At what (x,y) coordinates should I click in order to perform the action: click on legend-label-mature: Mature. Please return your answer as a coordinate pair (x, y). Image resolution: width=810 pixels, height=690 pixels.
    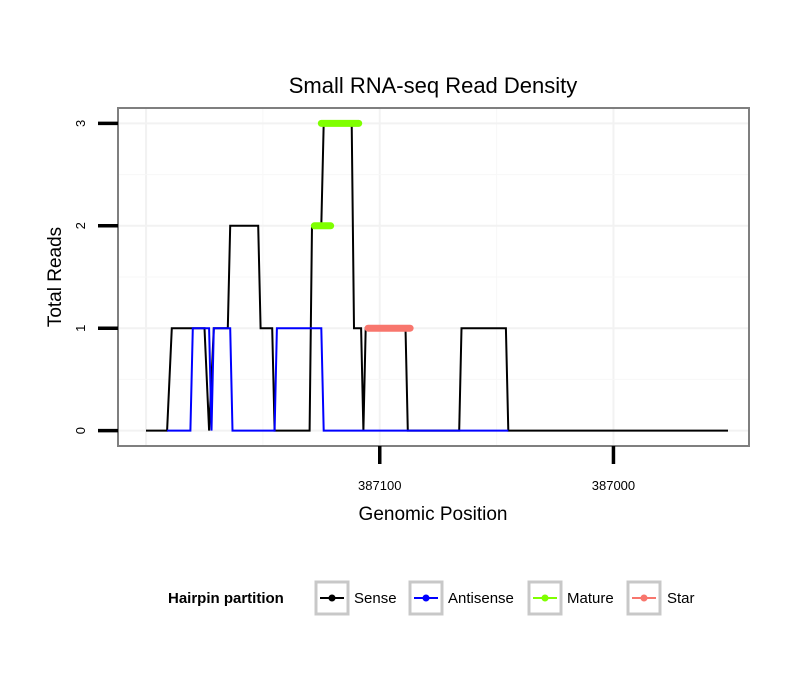
    Looking at the image, I should click on (590, 598).